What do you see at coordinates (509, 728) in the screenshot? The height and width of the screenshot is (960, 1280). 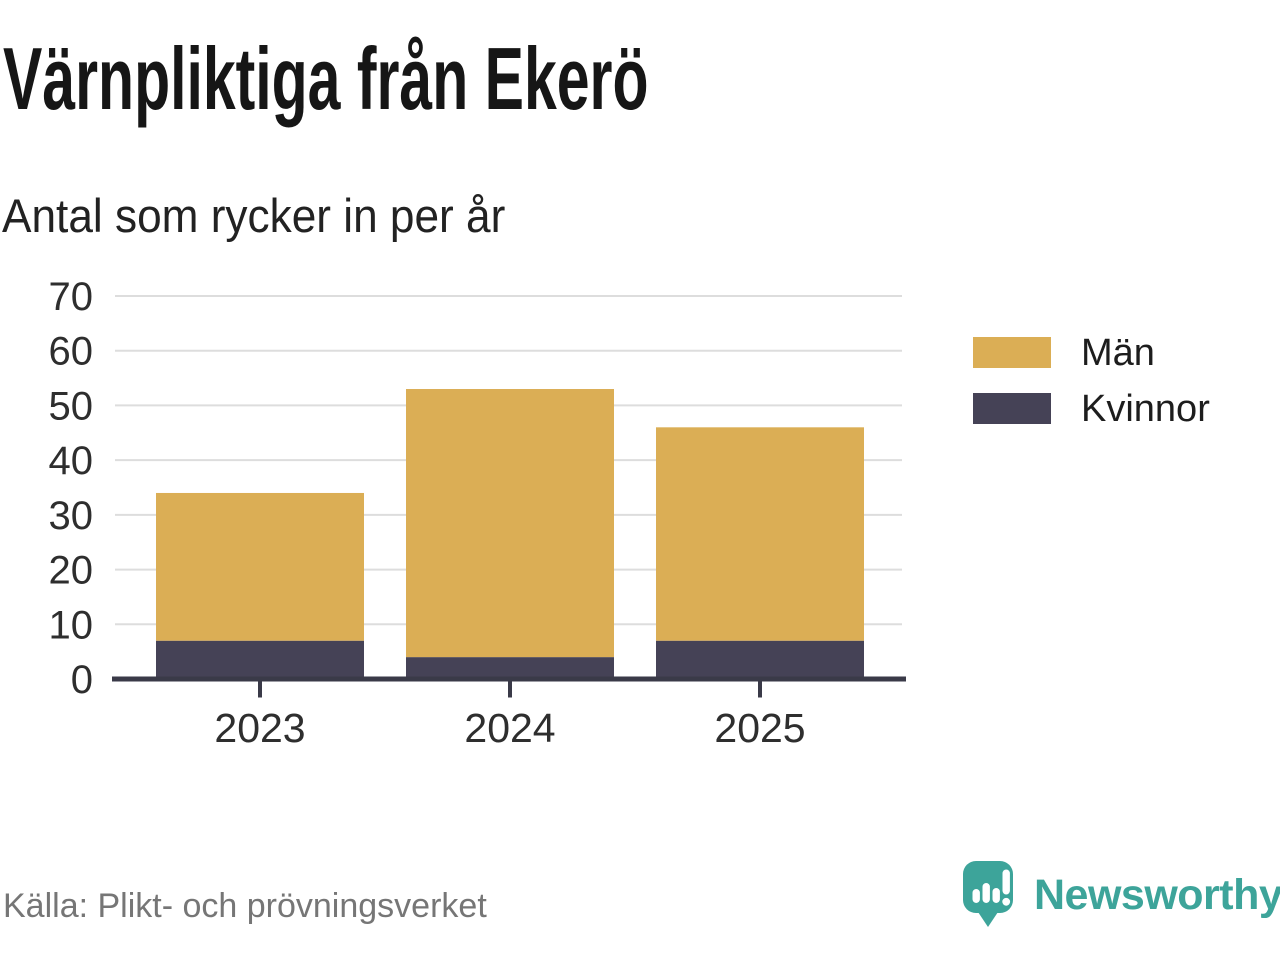 I see `x-tick-label: 2024` at bounding box center [509, 728].